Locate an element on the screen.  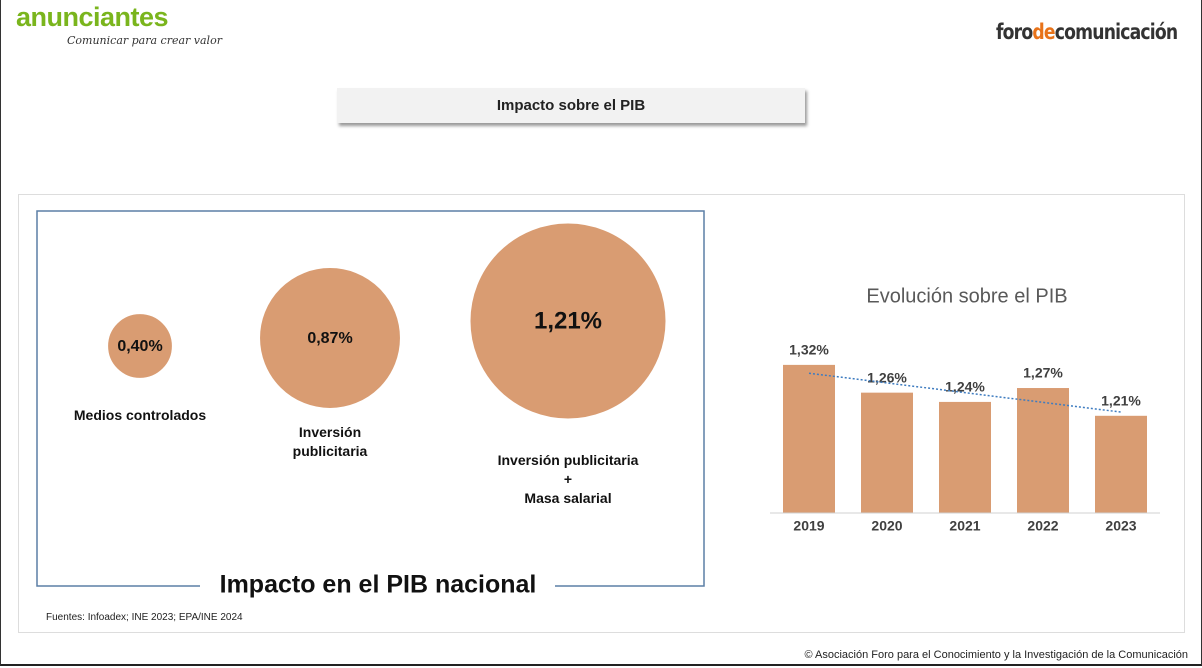
bar-label: 1,32% is located at coordinates (809, 350).